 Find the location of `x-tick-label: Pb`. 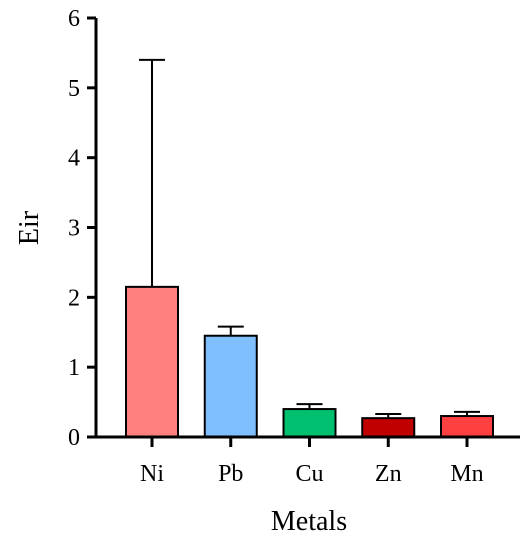

x-tick-label: Pb is located at coordinates (230, 474).